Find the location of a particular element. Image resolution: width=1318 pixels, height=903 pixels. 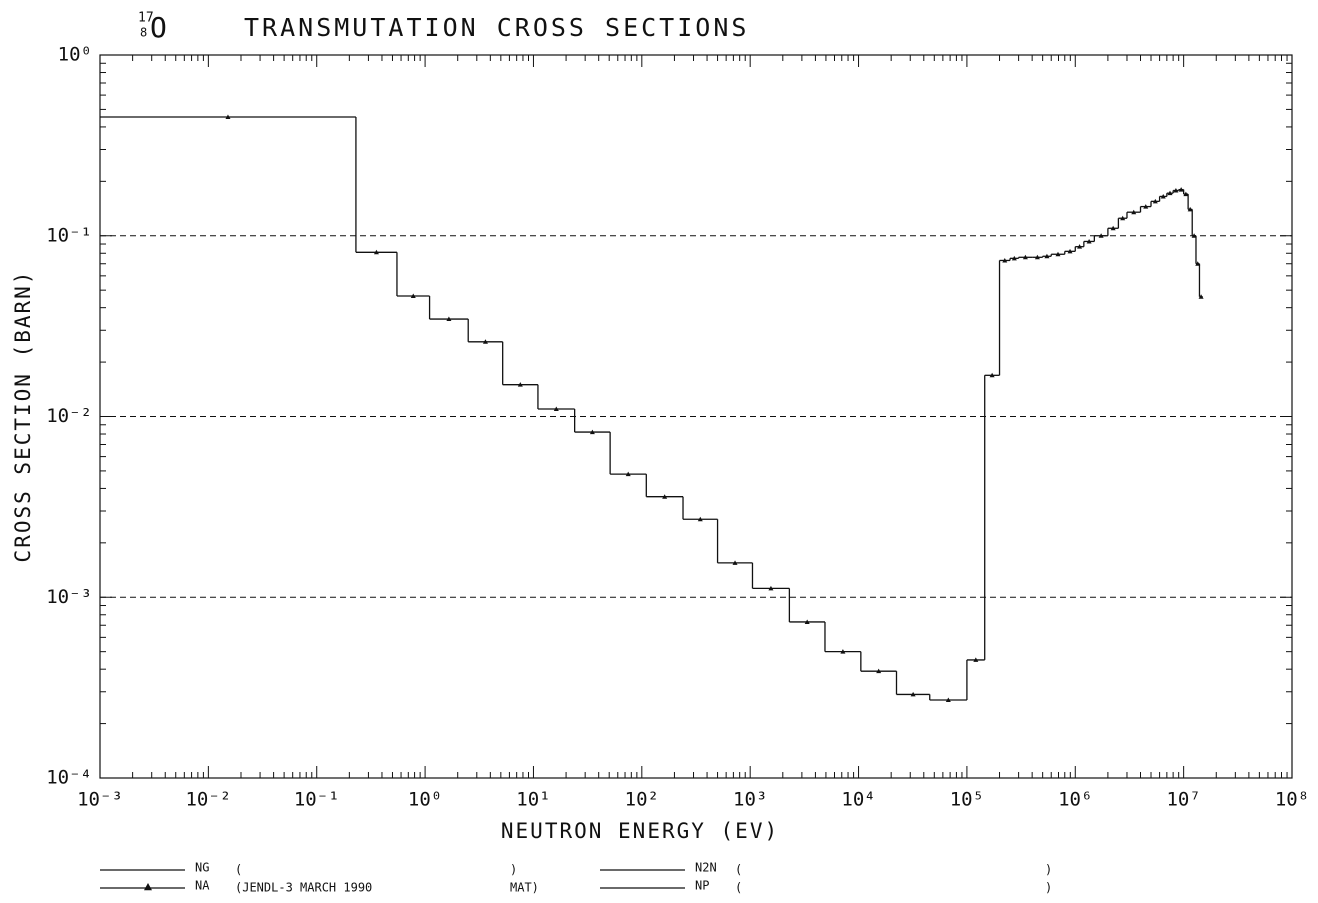

legend-name: NP is located at coordinates (702, 886).